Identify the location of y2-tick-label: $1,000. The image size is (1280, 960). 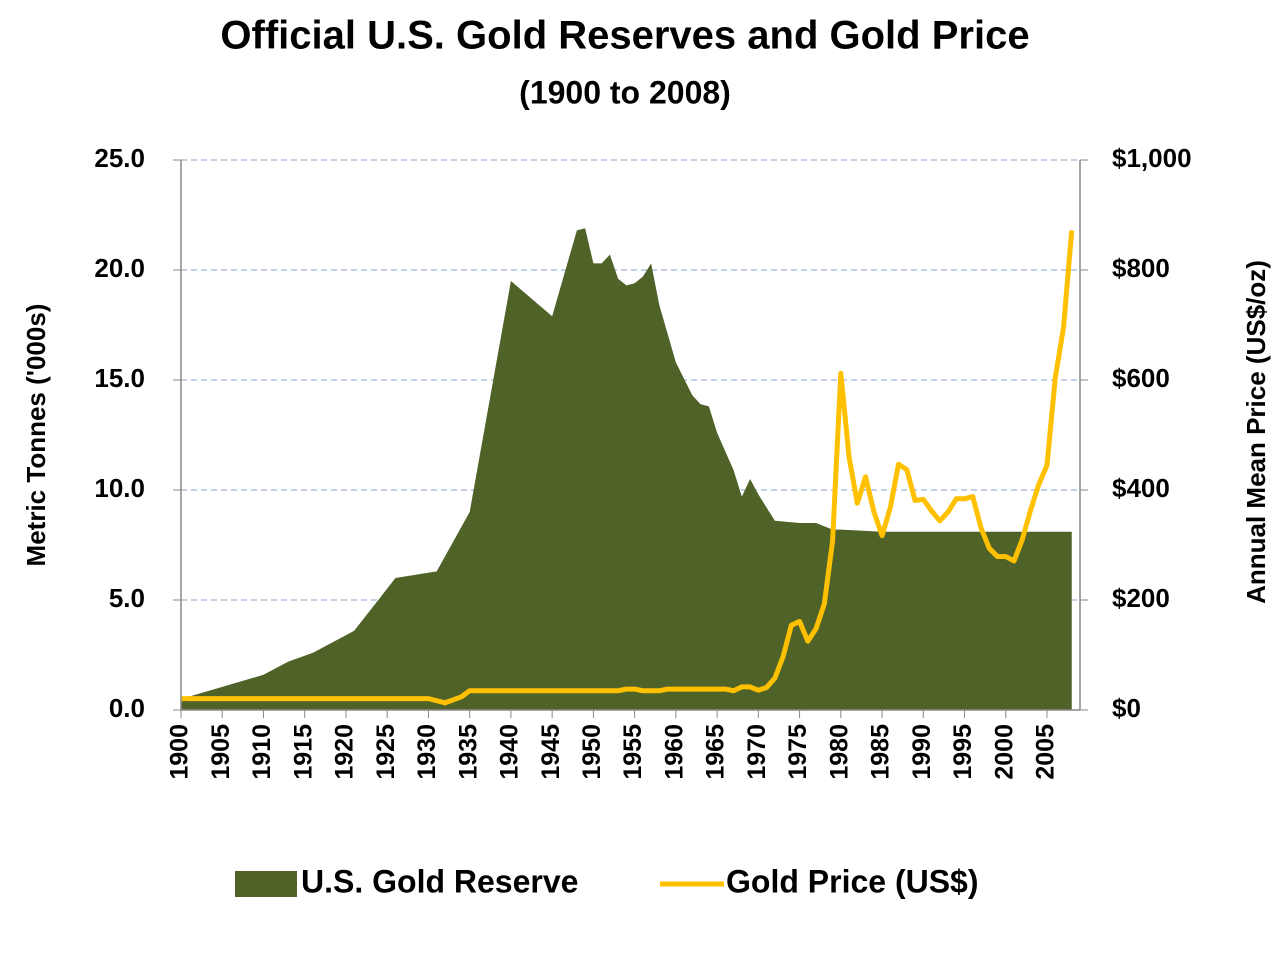
(1152, 158).